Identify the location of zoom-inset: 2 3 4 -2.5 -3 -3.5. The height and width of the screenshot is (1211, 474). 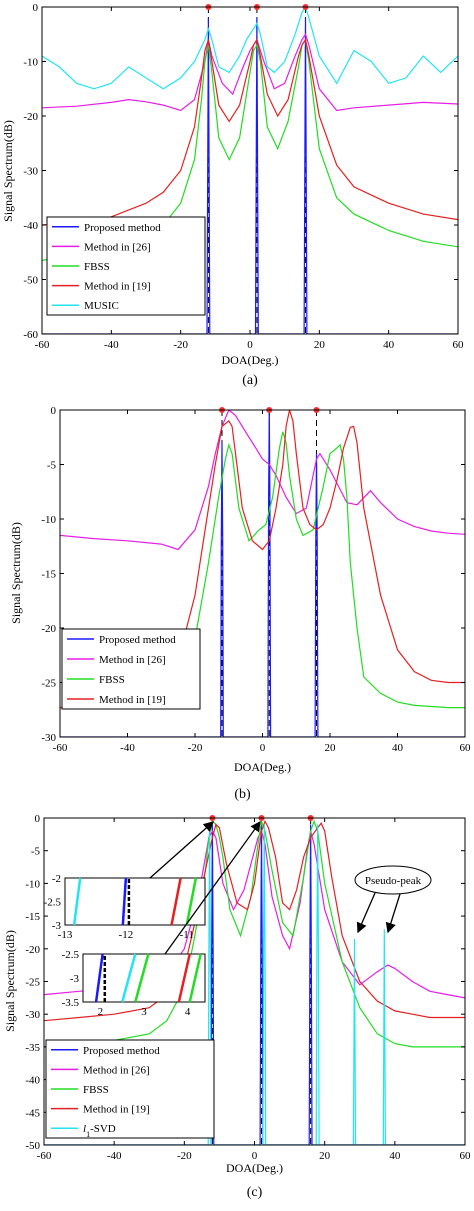
(134, 983).